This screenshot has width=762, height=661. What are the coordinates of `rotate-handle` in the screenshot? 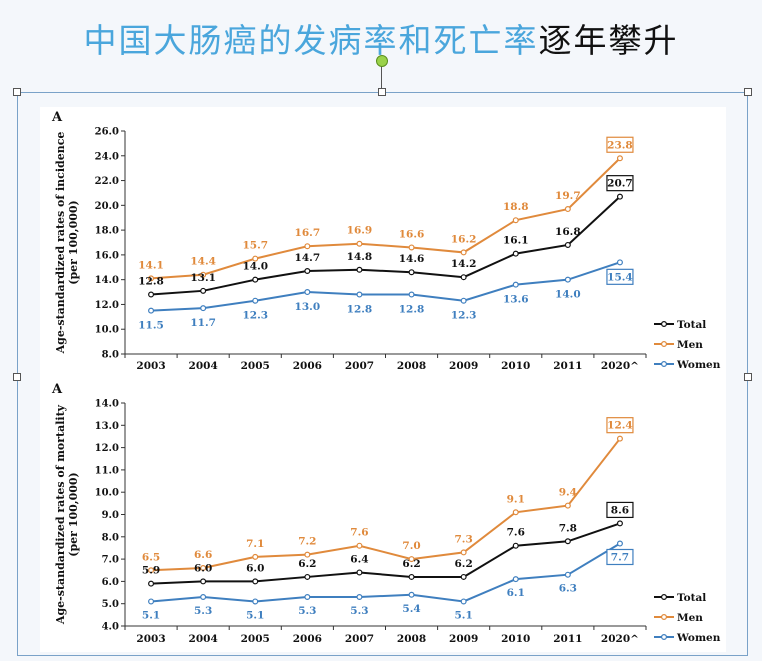 It's located at (382, 61).